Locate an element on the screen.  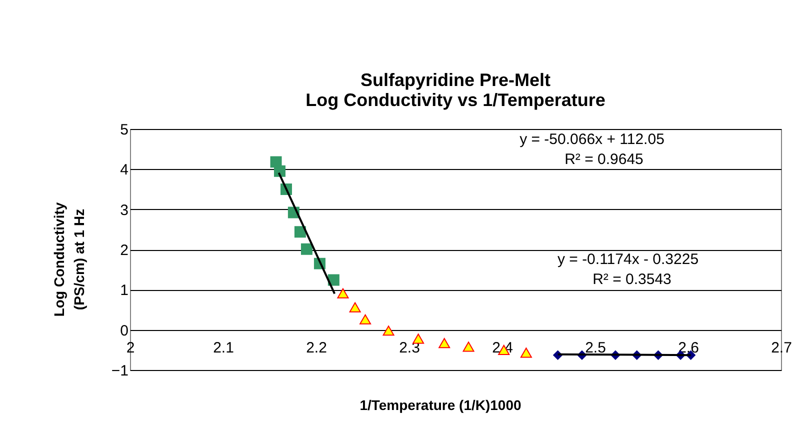
y-axis-title: Log Conductivity (PS/cm) at 1 Hz is located at coordinates (69, 259).